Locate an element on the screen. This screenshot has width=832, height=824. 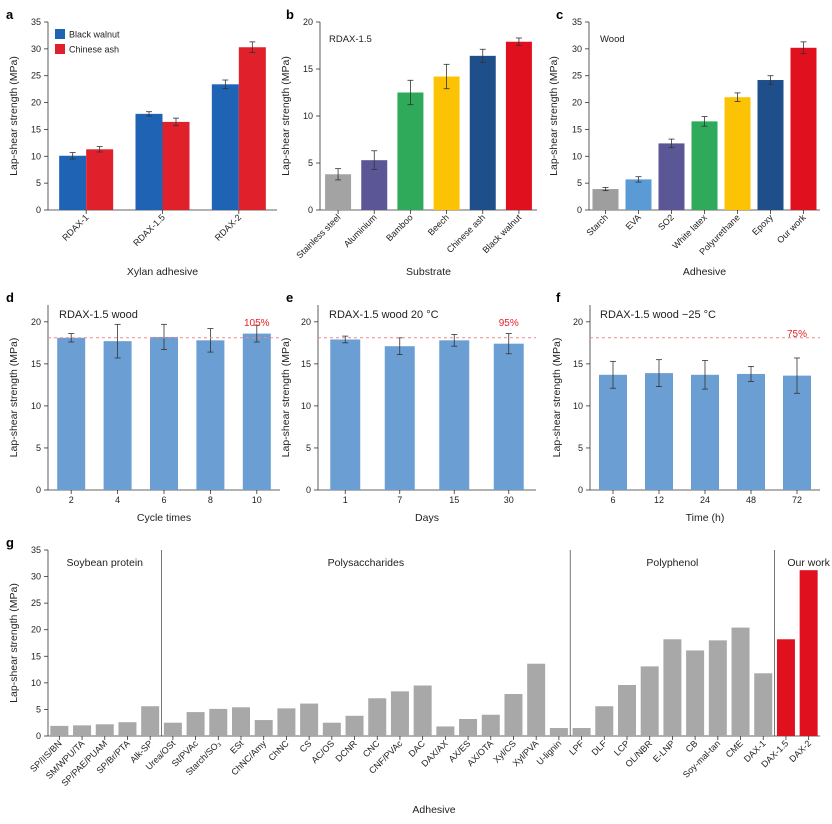
panel-b-ytick-label: 20 is located at coordinates (308, 22).